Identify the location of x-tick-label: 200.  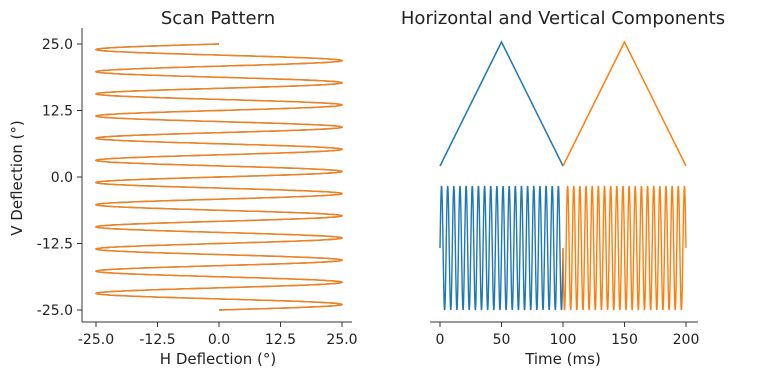
(686, 340).